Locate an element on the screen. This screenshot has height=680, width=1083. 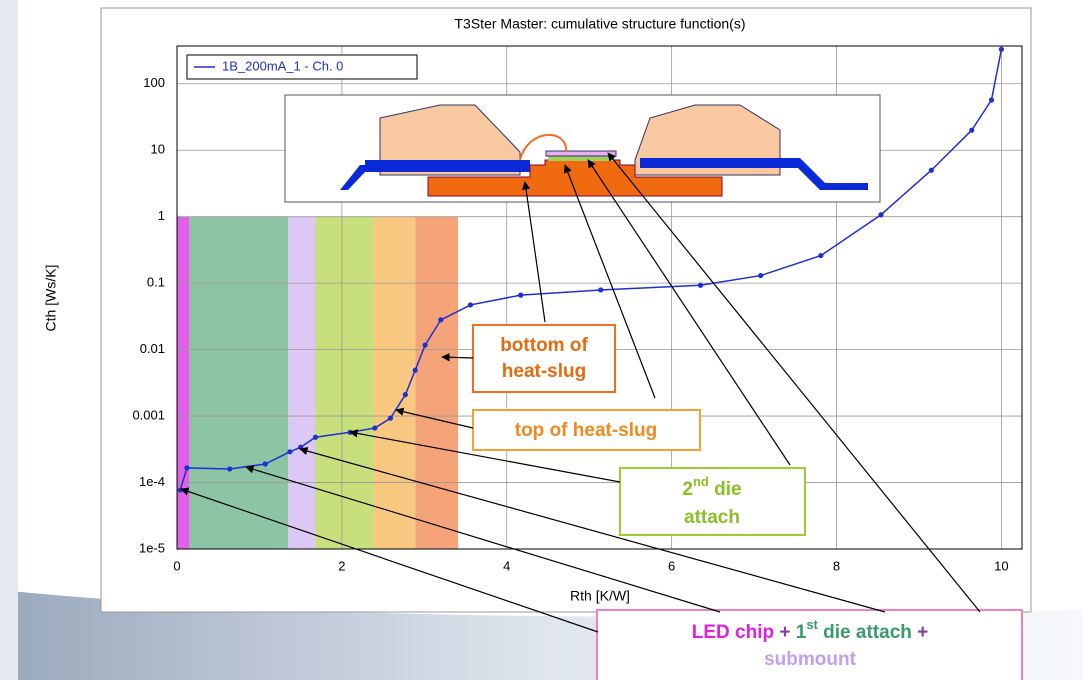
inset-diagram is located at coordinates (582, 148).